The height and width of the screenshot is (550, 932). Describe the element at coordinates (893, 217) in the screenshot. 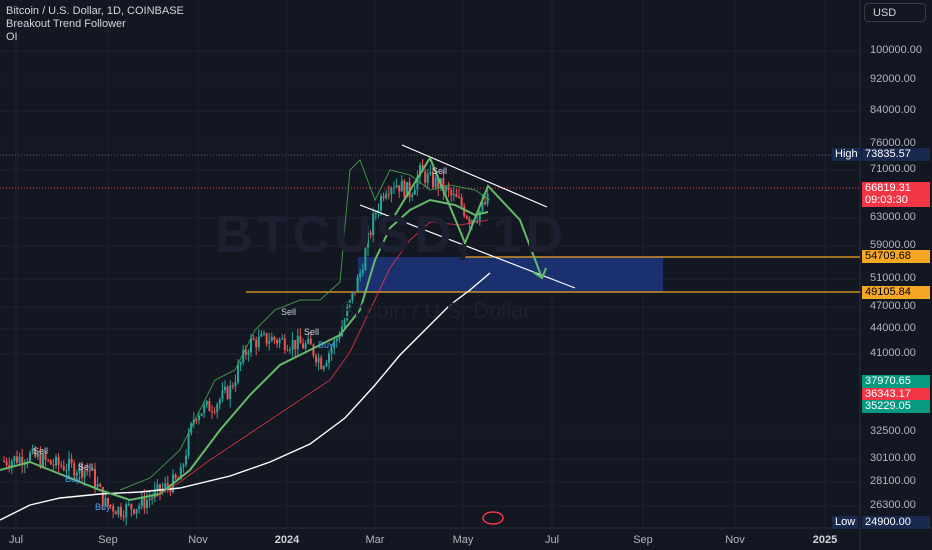

I see `price-tick-label: 63000.00` at that location.